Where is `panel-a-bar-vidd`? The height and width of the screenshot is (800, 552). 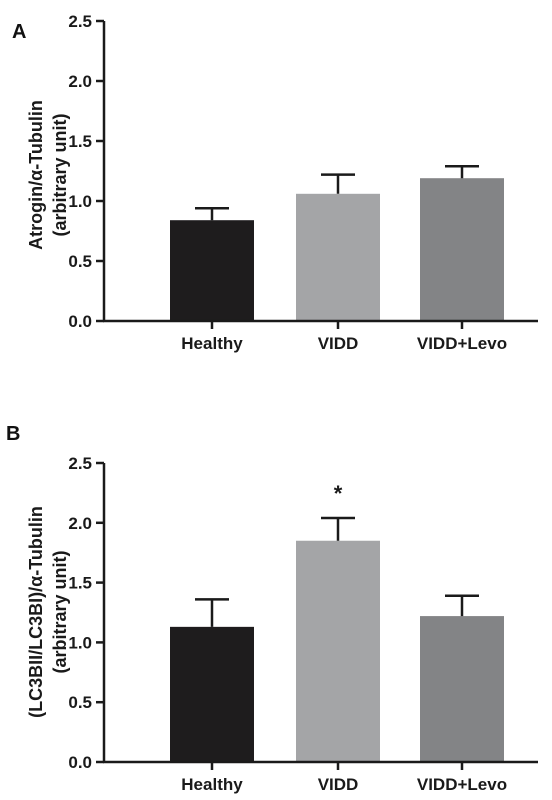
panel-a-bar-vidd is located at coordinates (338, 257).